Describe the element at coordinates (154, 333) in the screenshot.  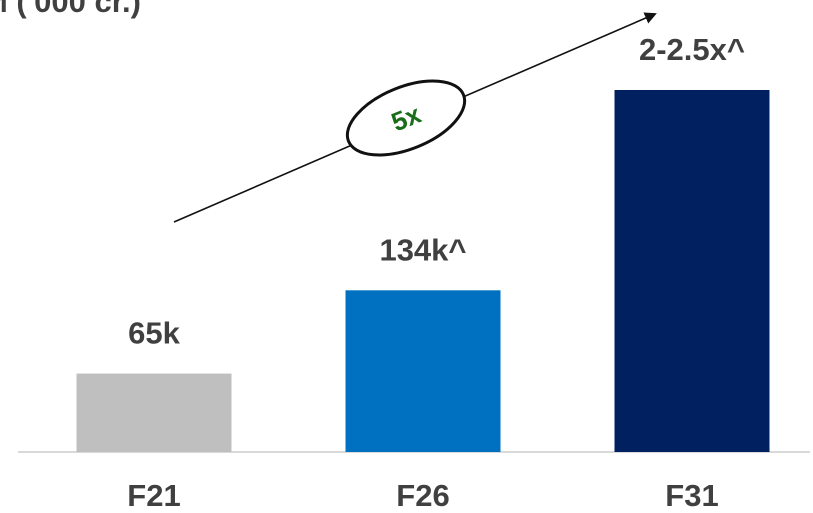
I see `value-label-f21: 65k` at that location.